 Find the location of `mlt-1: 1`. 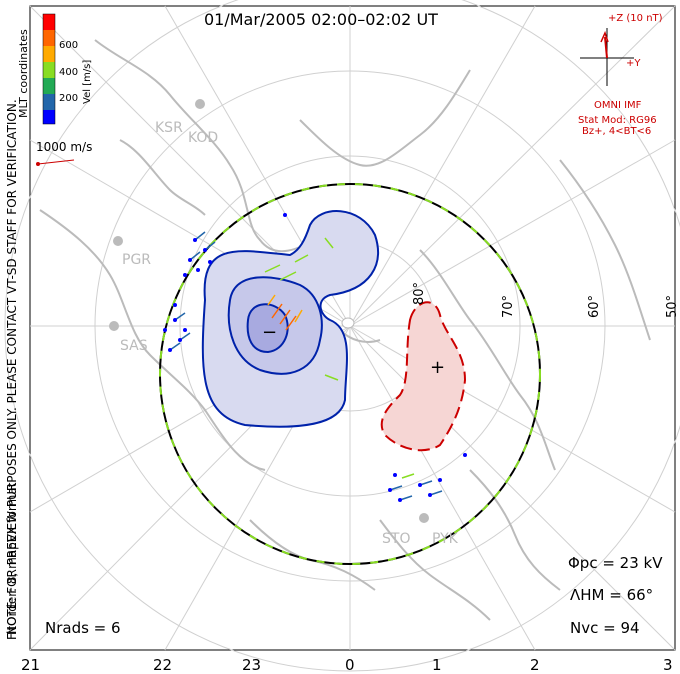

mlt-1: 1 is located at coordinates (437, 665).